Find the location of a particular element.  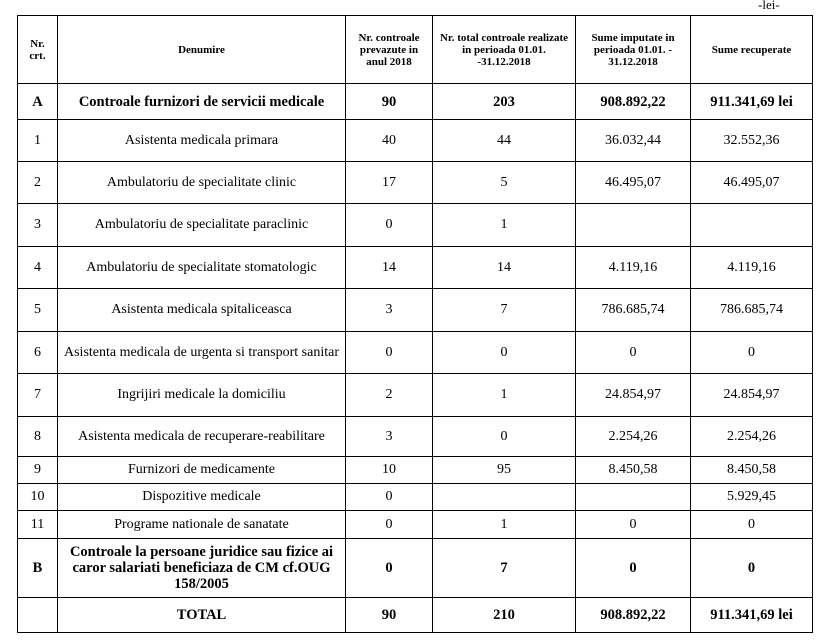

table-row: 11 Programe nationale de sanatate 0 1 0 0 is located at coordinates (415, 524).